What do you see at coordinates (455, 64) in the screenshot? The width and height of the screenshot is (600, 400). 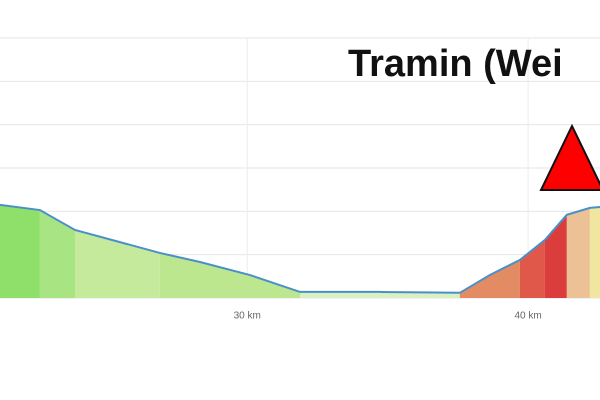 I see `chart-title: Tramin (Wei` at bounding box center [455, 64].